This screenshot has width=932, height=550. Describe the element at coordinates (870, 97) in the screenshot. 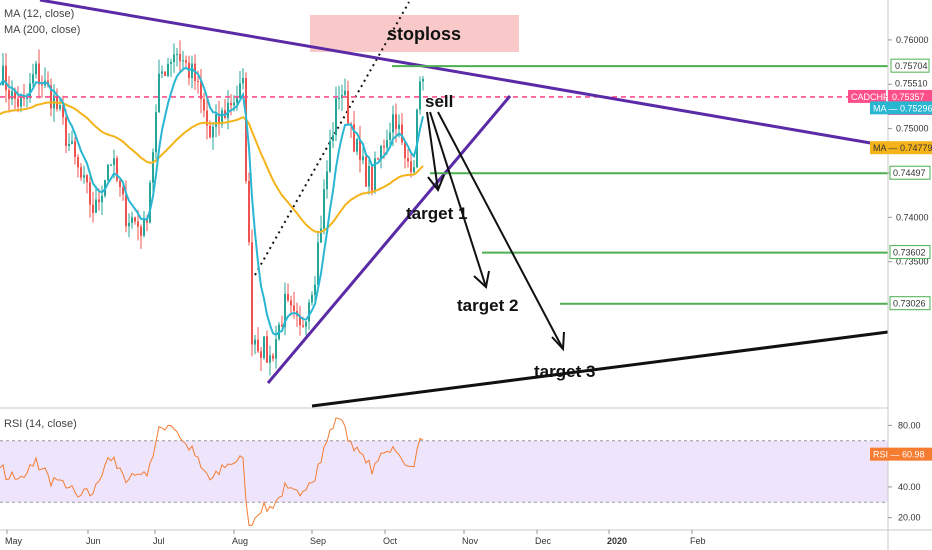

I see `symbol-tag: CADCHF` at that location.